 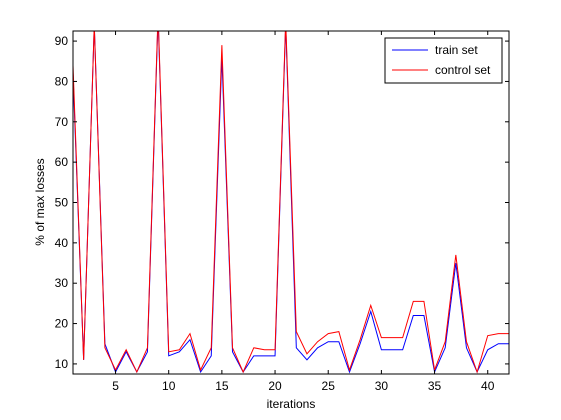 I want to click on legend-label-control: control set, so click(x=463, y=70).